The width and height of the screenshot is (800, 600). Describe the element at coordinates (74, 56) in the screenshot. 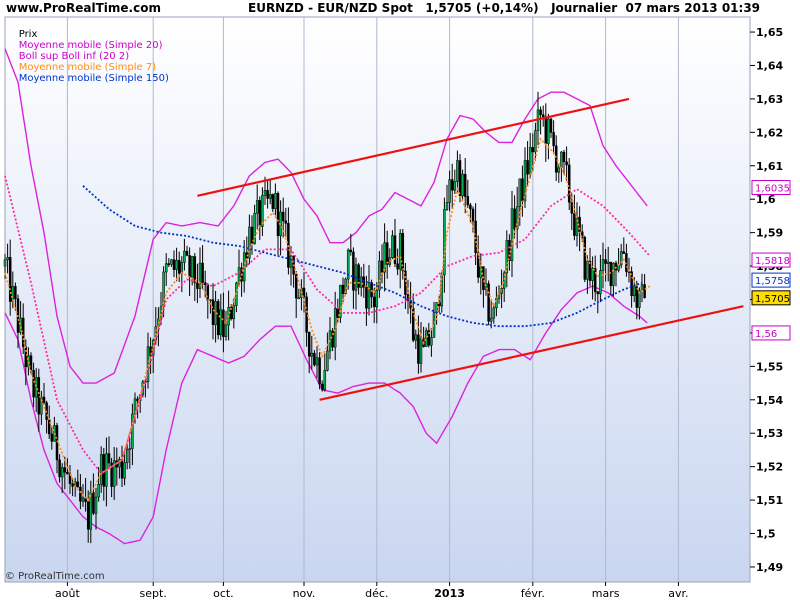

I see `legend-item-bollinger: Boll sup Boll inf (20 2)` at that location.